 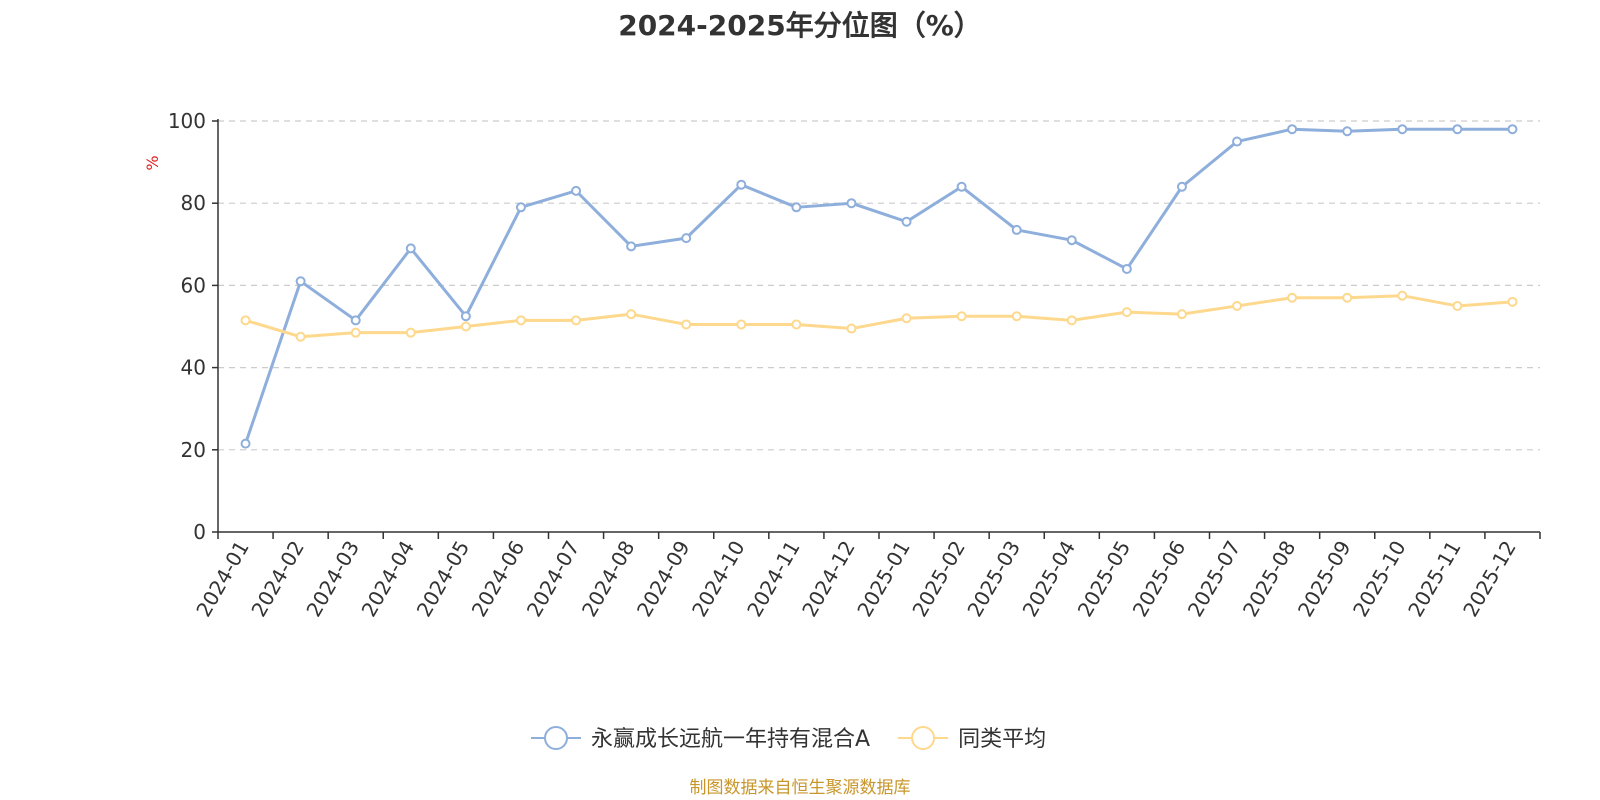 What do you see at coordinates (800, 25) in the screenshot?
I see `chart-title: 2024-2025年分位图（%）` at bounding box center [800, 25].